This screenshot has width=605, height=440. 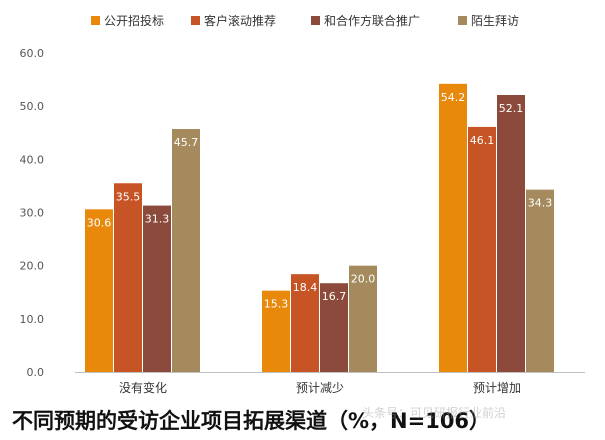 What do you see at coordinates (36, 372) in the screenshot?
I see `y-tick-label: 0.0` at bounding box center [36, 372].